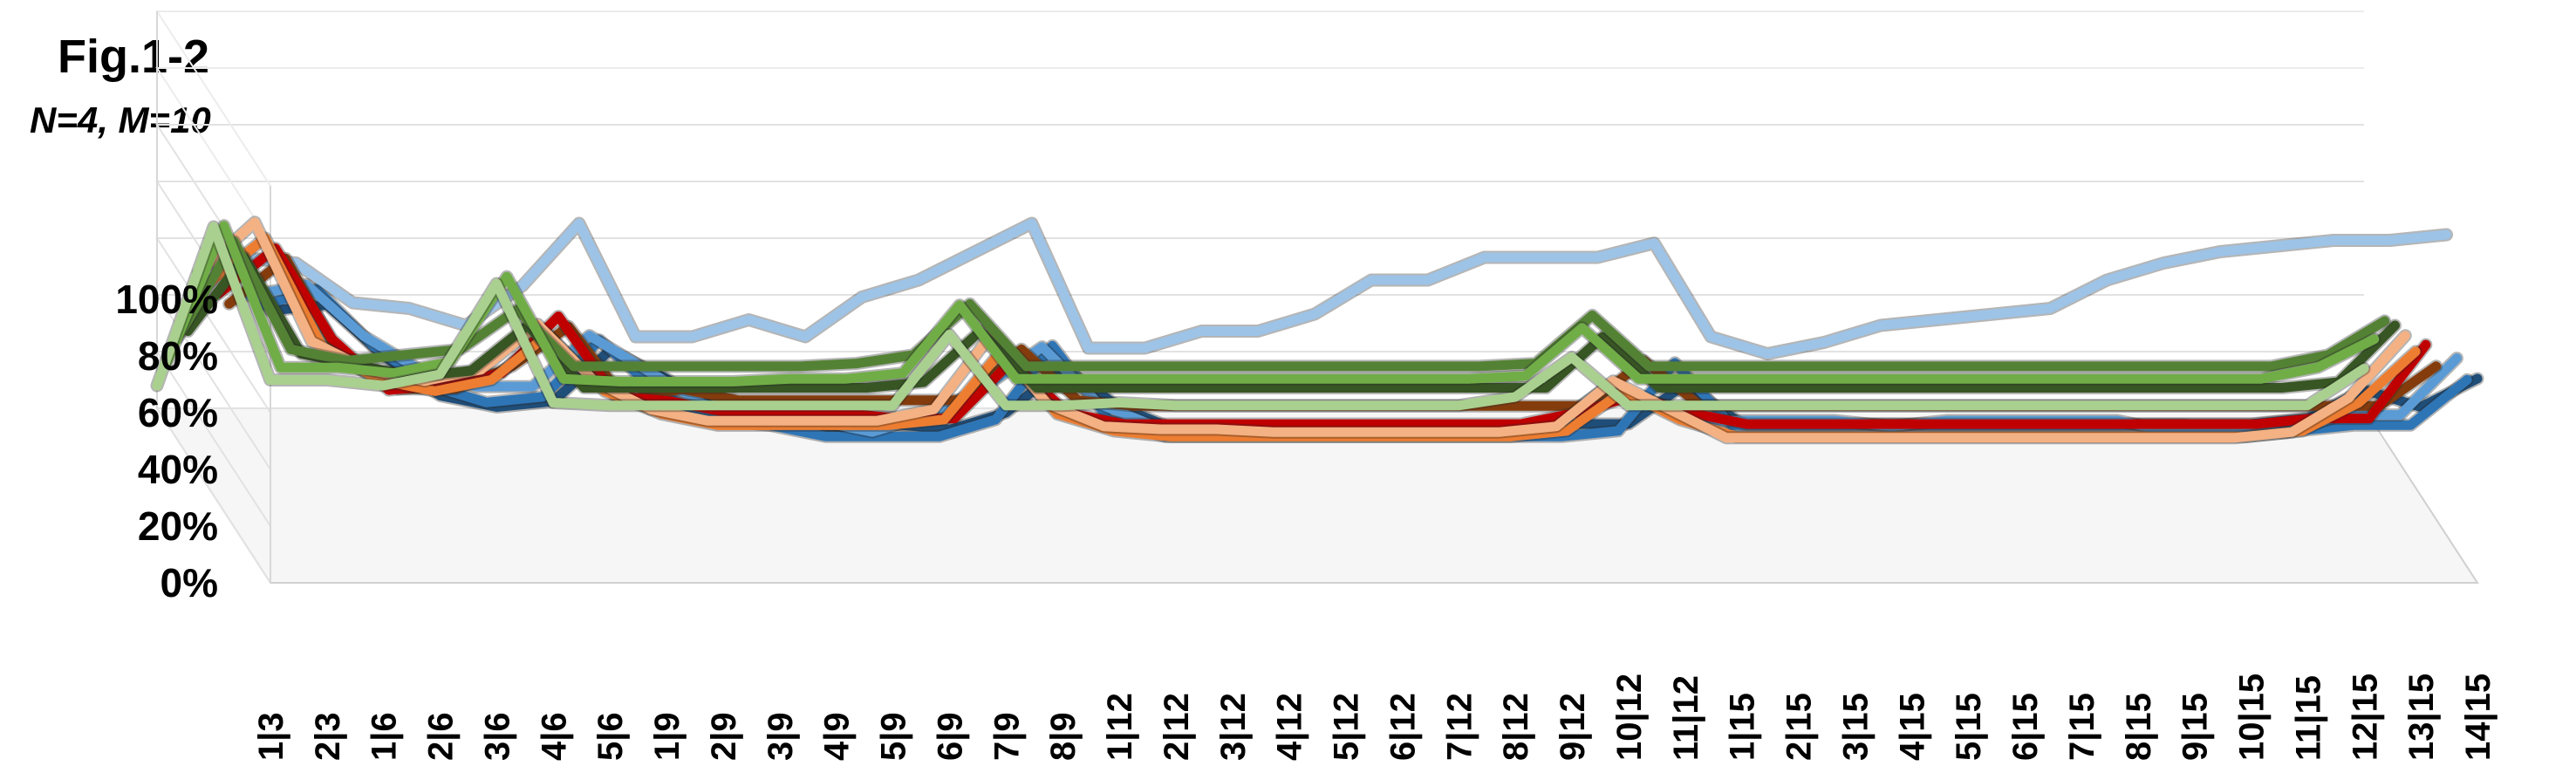 This screenshot has width=2576, height=773. Describe the element at coordinates (328, 736) in the screenshot. I see `x-tick-label: 2|3` at that location.